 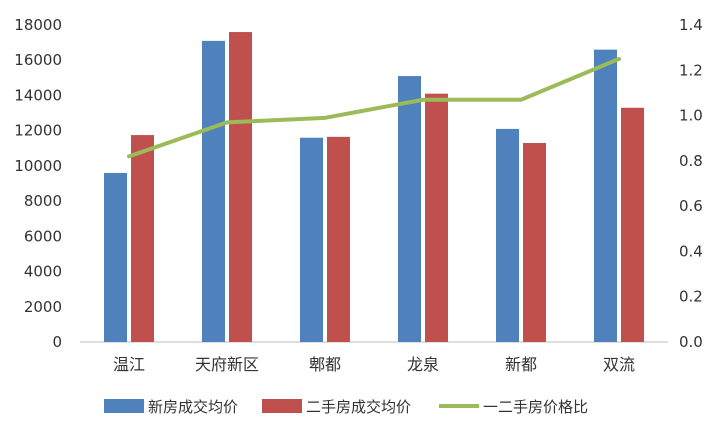 What do you see at coordinates (193, 407) in the screenshot?
I see `legend-label: 新房成交均价` at bounding box center [193, 407].